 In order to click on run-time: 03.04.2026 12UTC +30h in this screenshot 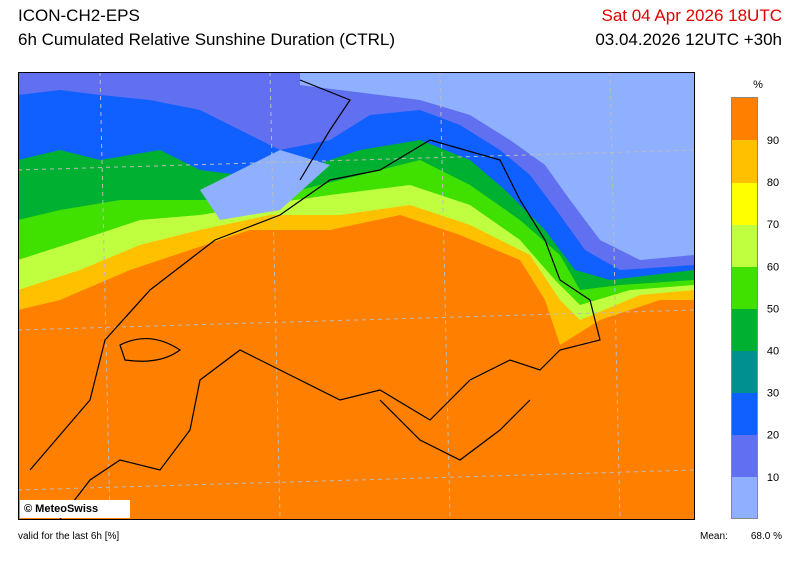, I will do `click(688, 39)`.